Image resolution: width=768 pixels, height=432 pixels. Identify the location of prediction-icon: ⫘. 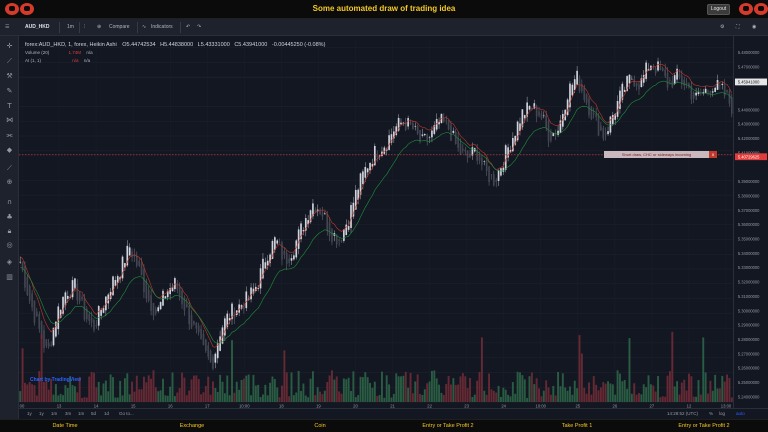
(9, 135).